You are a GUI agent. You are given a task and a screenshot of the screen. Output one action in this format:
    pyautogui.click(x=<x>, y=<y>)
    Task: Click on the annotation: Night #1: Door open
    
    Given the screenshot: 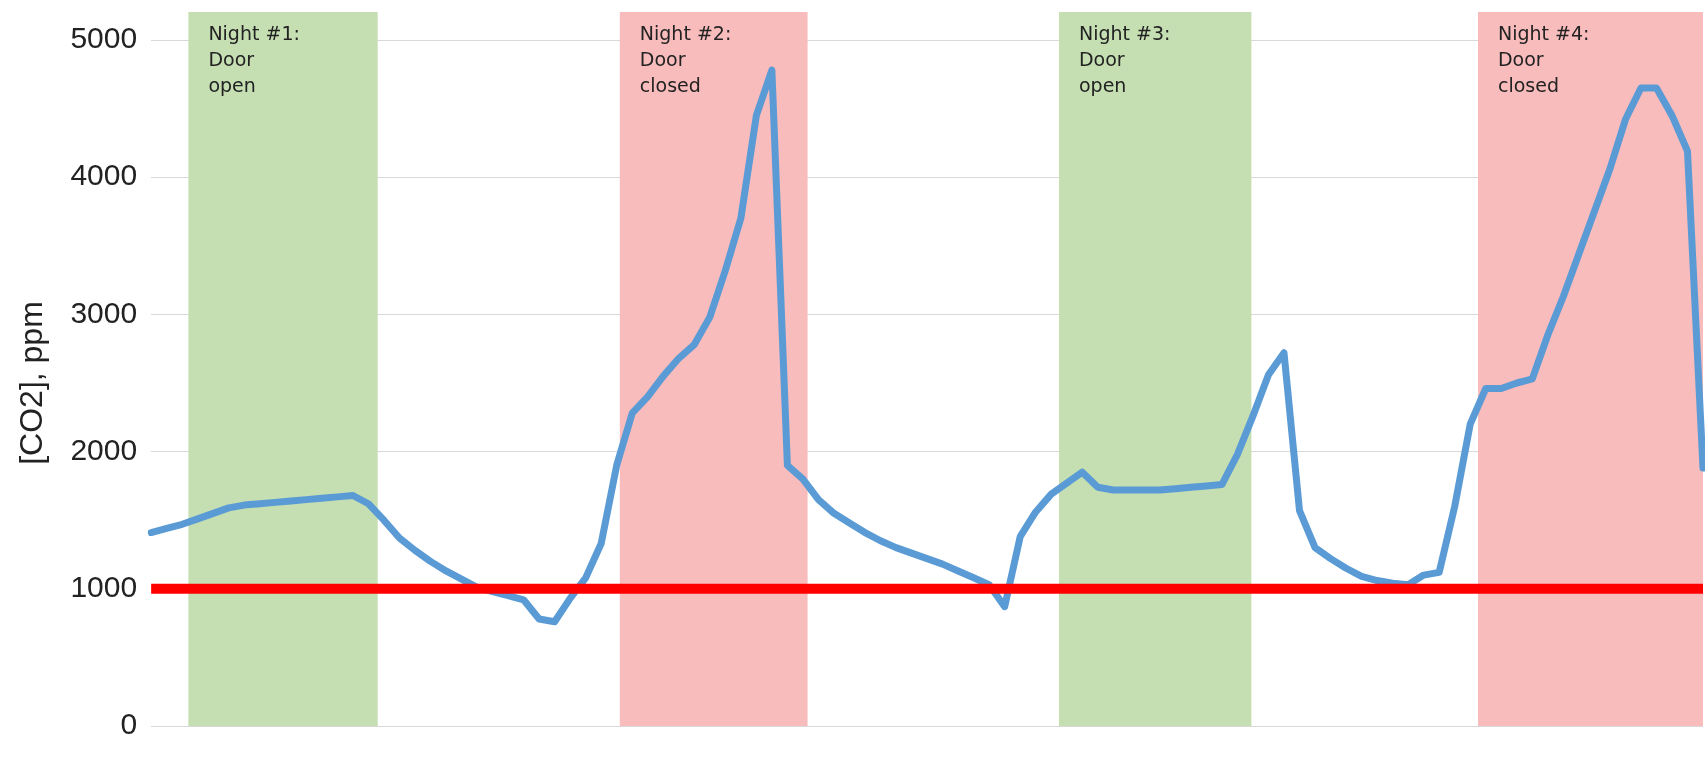 What is the action you would take?
    pyautogui.click(x=254, y=59)
    